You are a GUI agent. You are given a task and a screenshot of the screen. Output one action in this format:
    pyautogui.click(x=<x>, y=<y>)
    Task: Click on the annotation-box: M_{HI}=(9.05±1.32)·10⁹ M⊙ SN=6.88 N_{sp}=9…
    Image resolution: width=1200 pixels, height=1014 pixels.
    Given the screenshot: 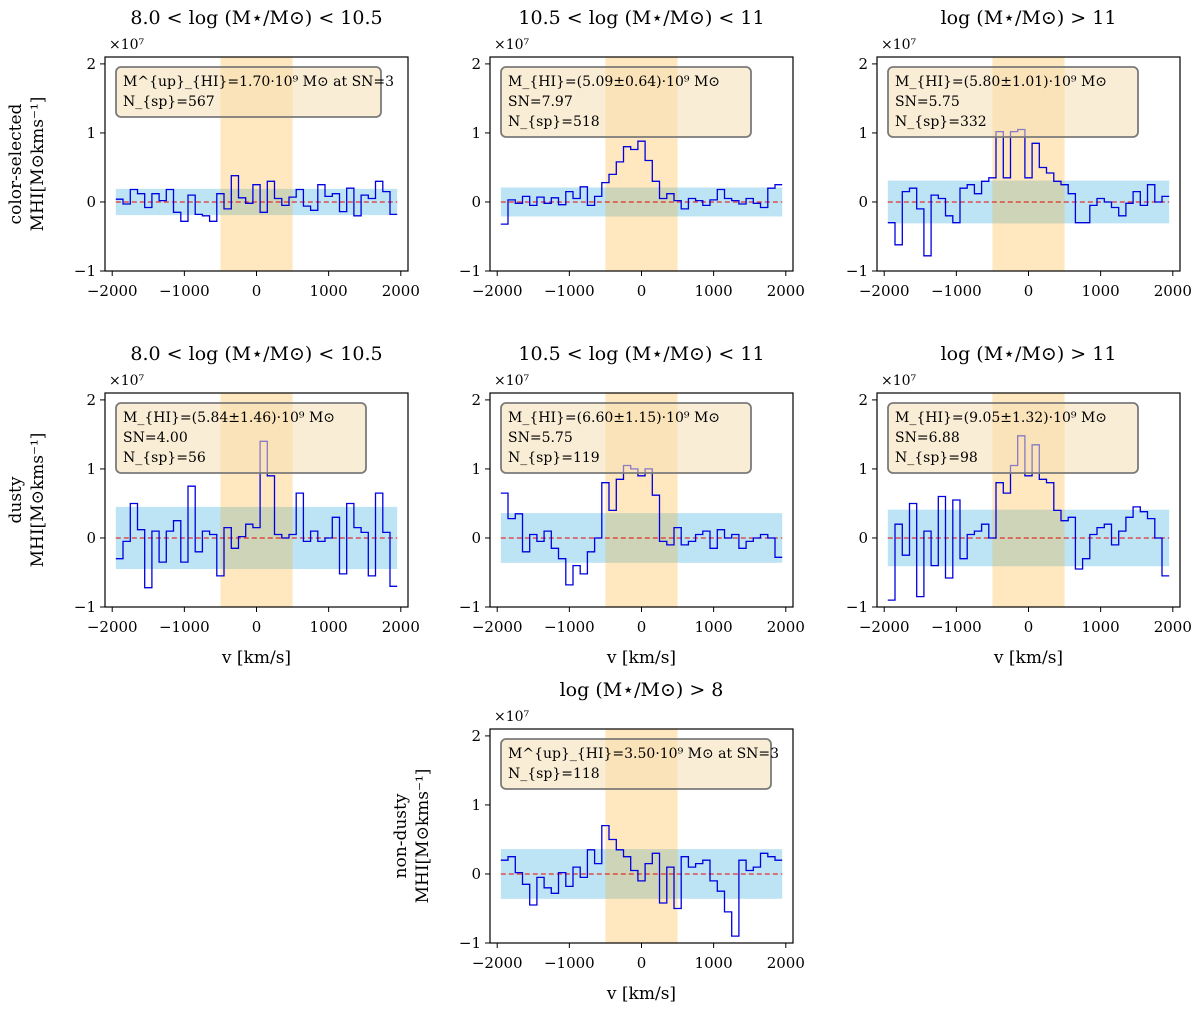 What is the action you would take?
    pyautogui.click(x=1013, y=438)
    